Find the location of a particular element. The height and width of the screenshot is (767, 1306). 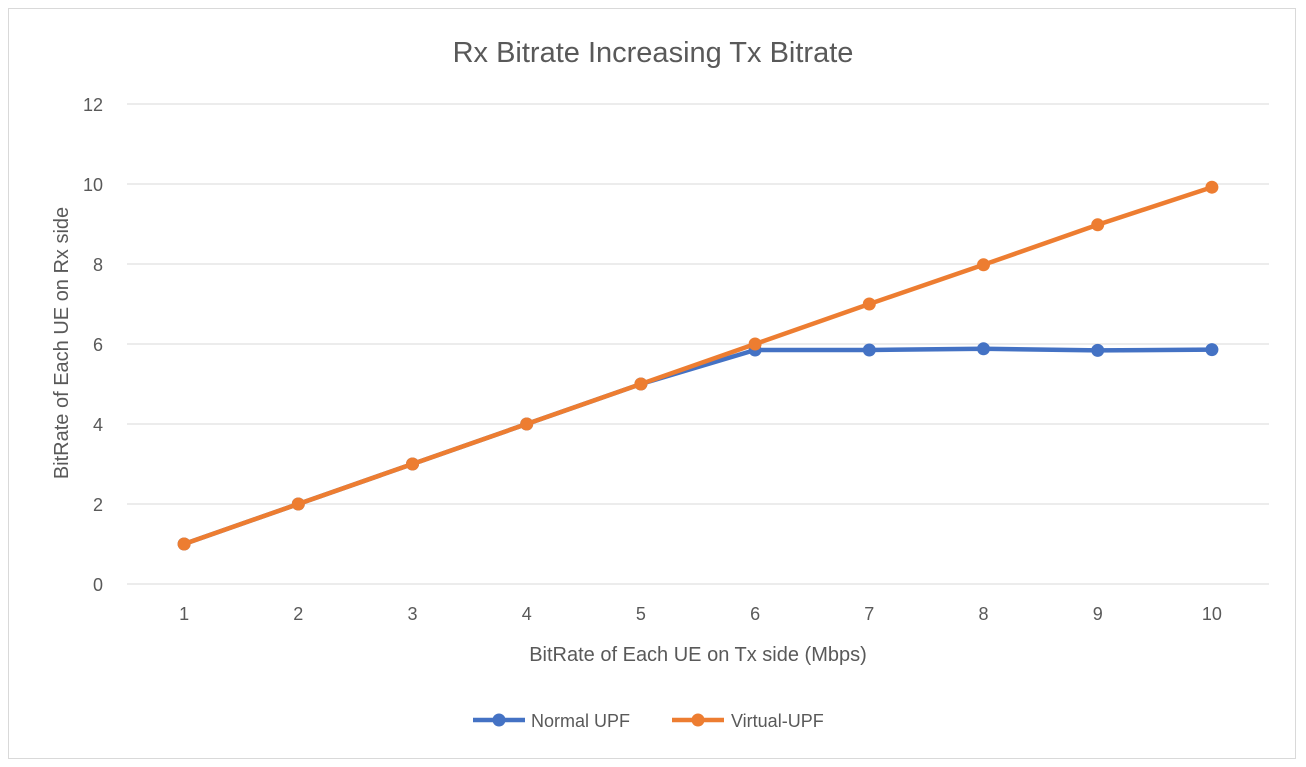

x-tick-label: 2 is located at coordinates (298, 614).